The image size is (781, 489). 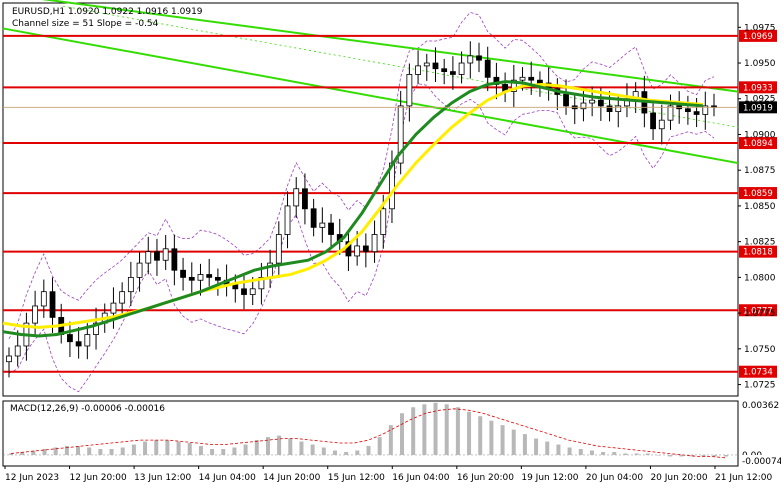 What do you see at coordinates (370, 433) in the screenshot?
I see `macd-panel` at bounding box center [370, 433].